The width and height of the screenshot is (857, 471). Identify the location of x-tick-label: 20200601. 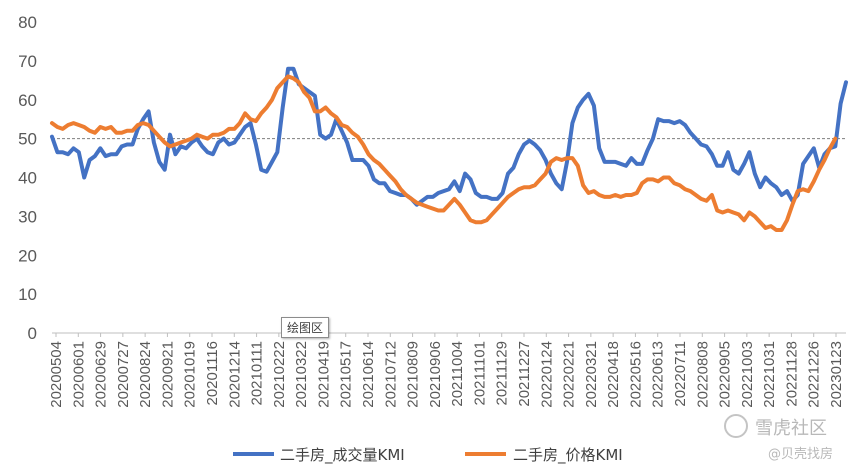
(78, 374).